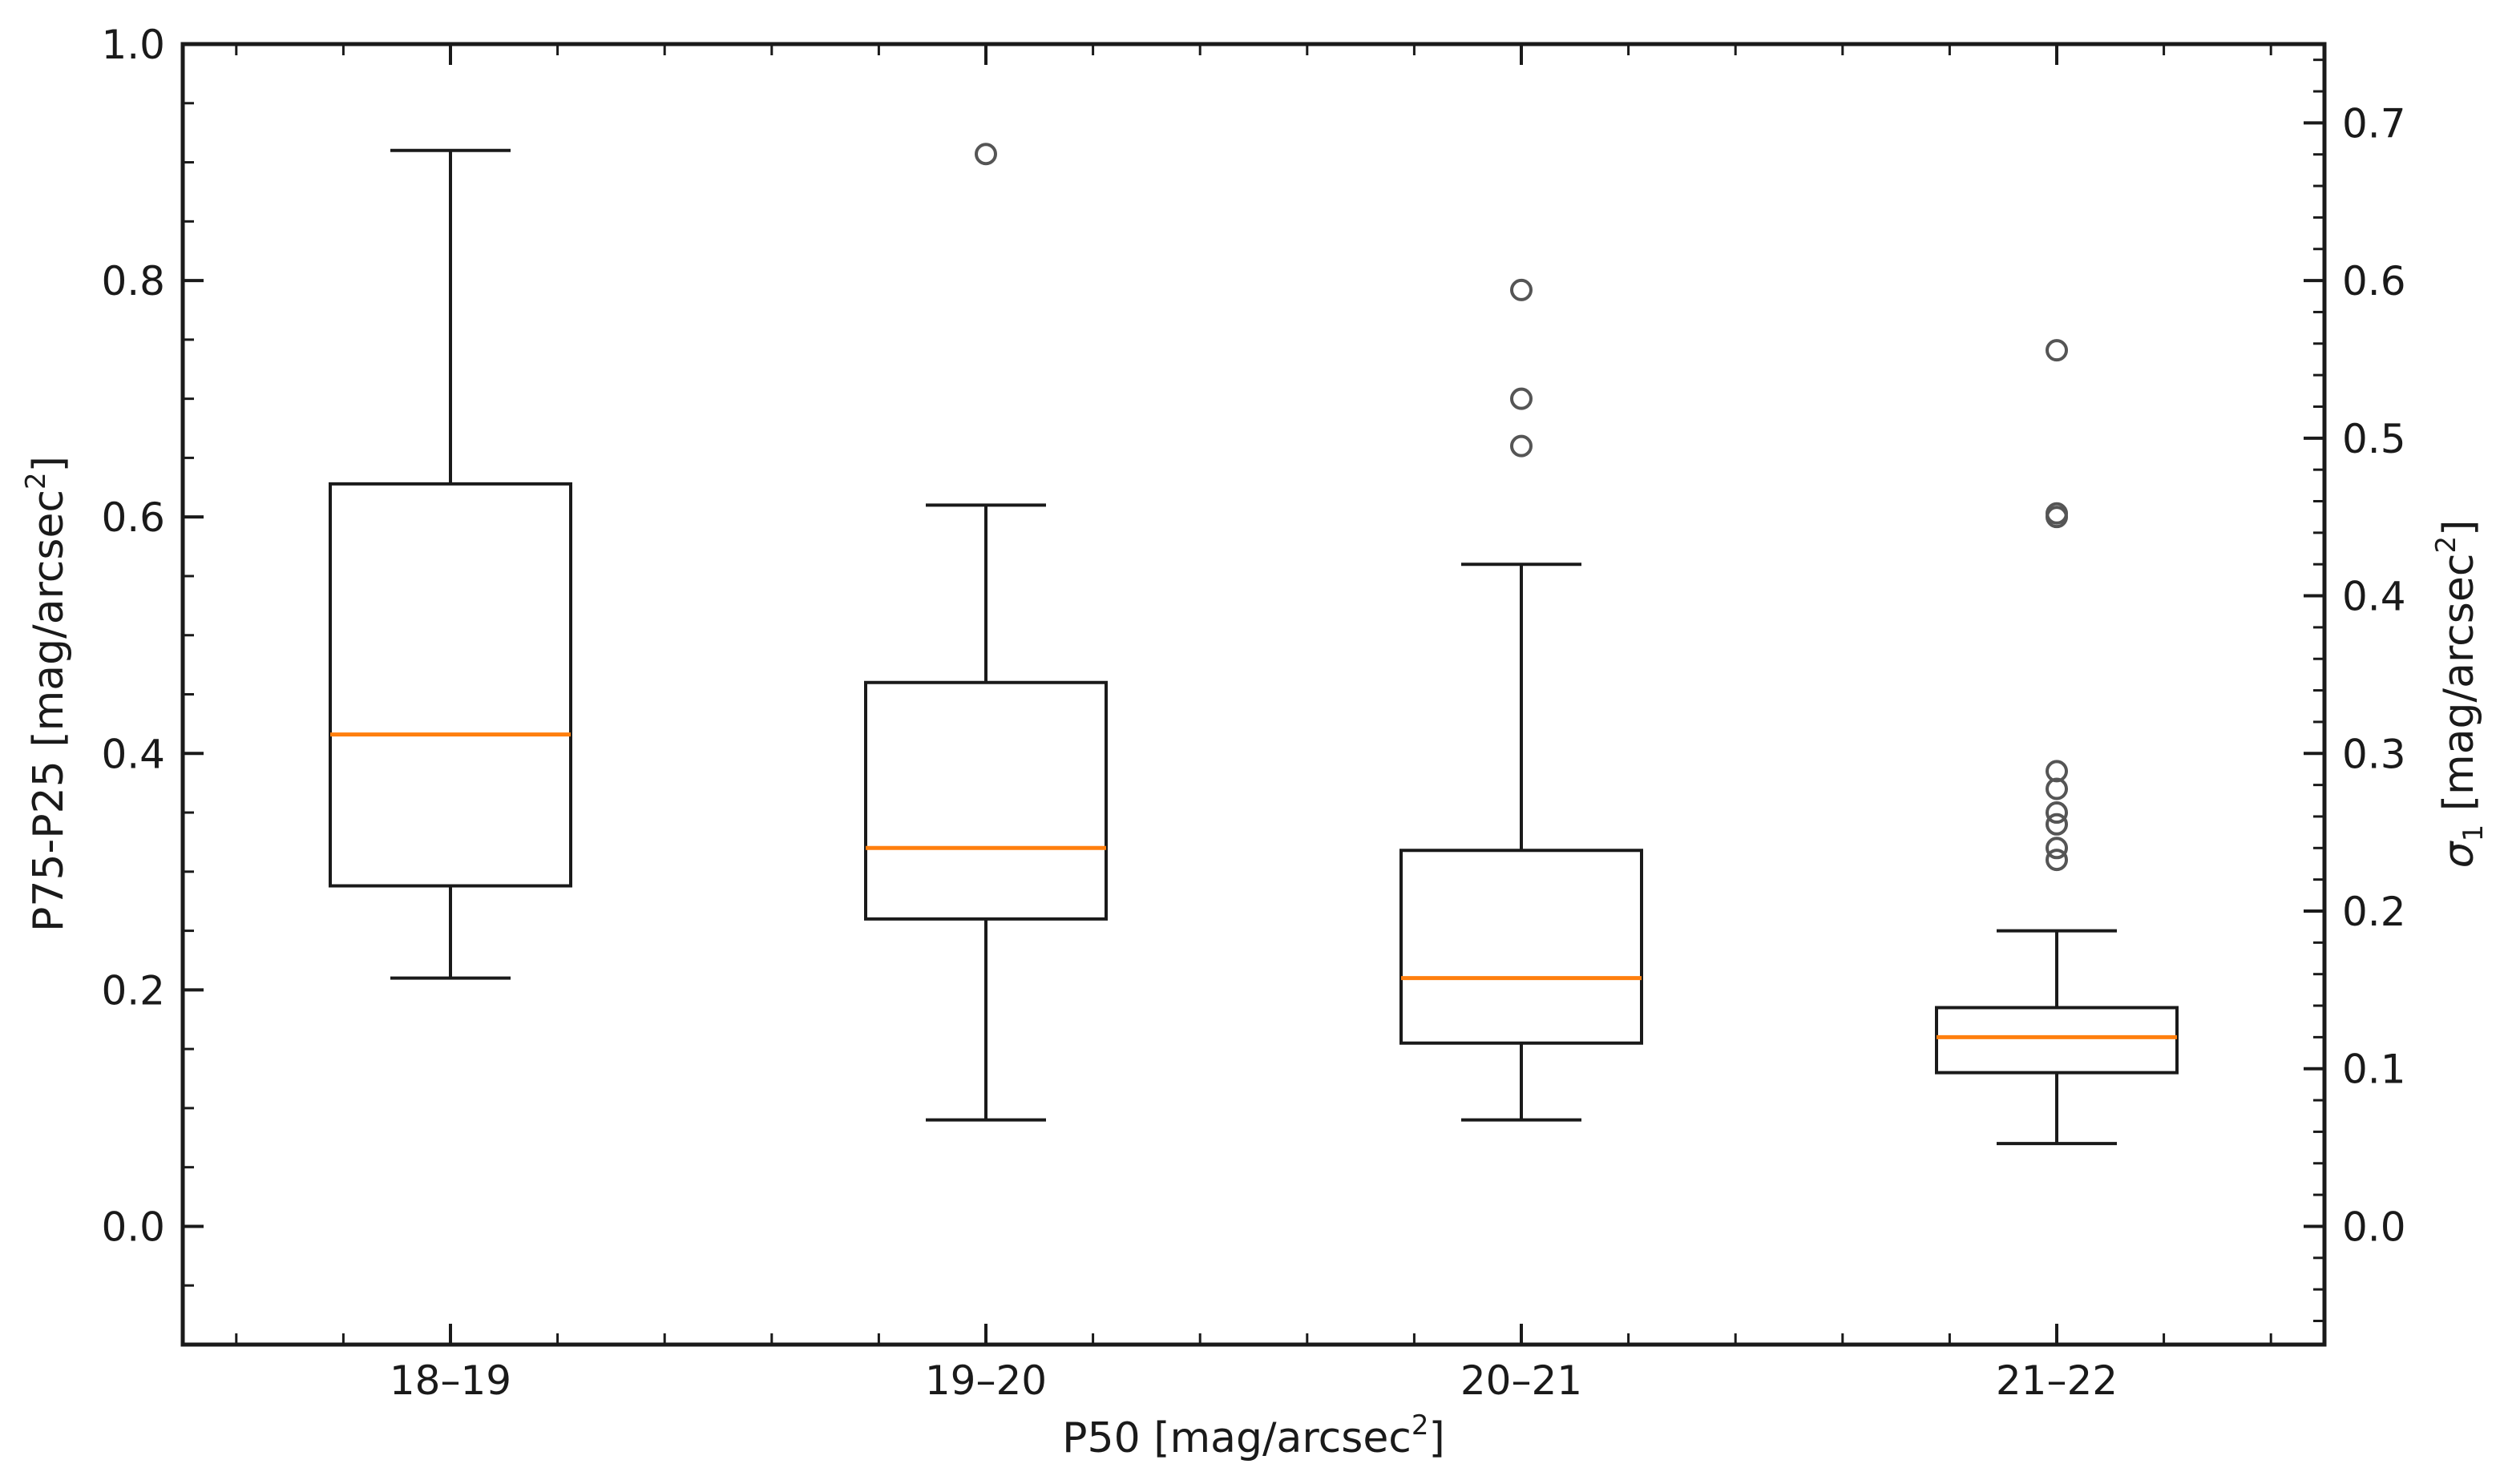  What do you see at coordinates (2374, 281) in the screenshot?
I see `y-right-tick-label: 0.6` at bounding box center [2374, 281].